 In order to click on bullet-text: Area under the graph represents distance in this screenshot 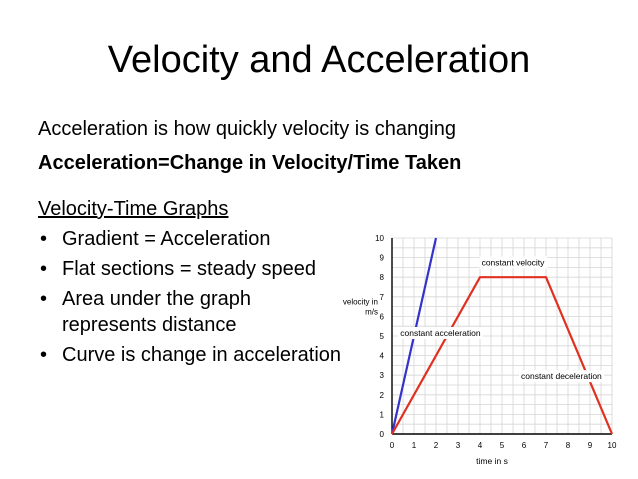, I will do `click(157, 312)`.